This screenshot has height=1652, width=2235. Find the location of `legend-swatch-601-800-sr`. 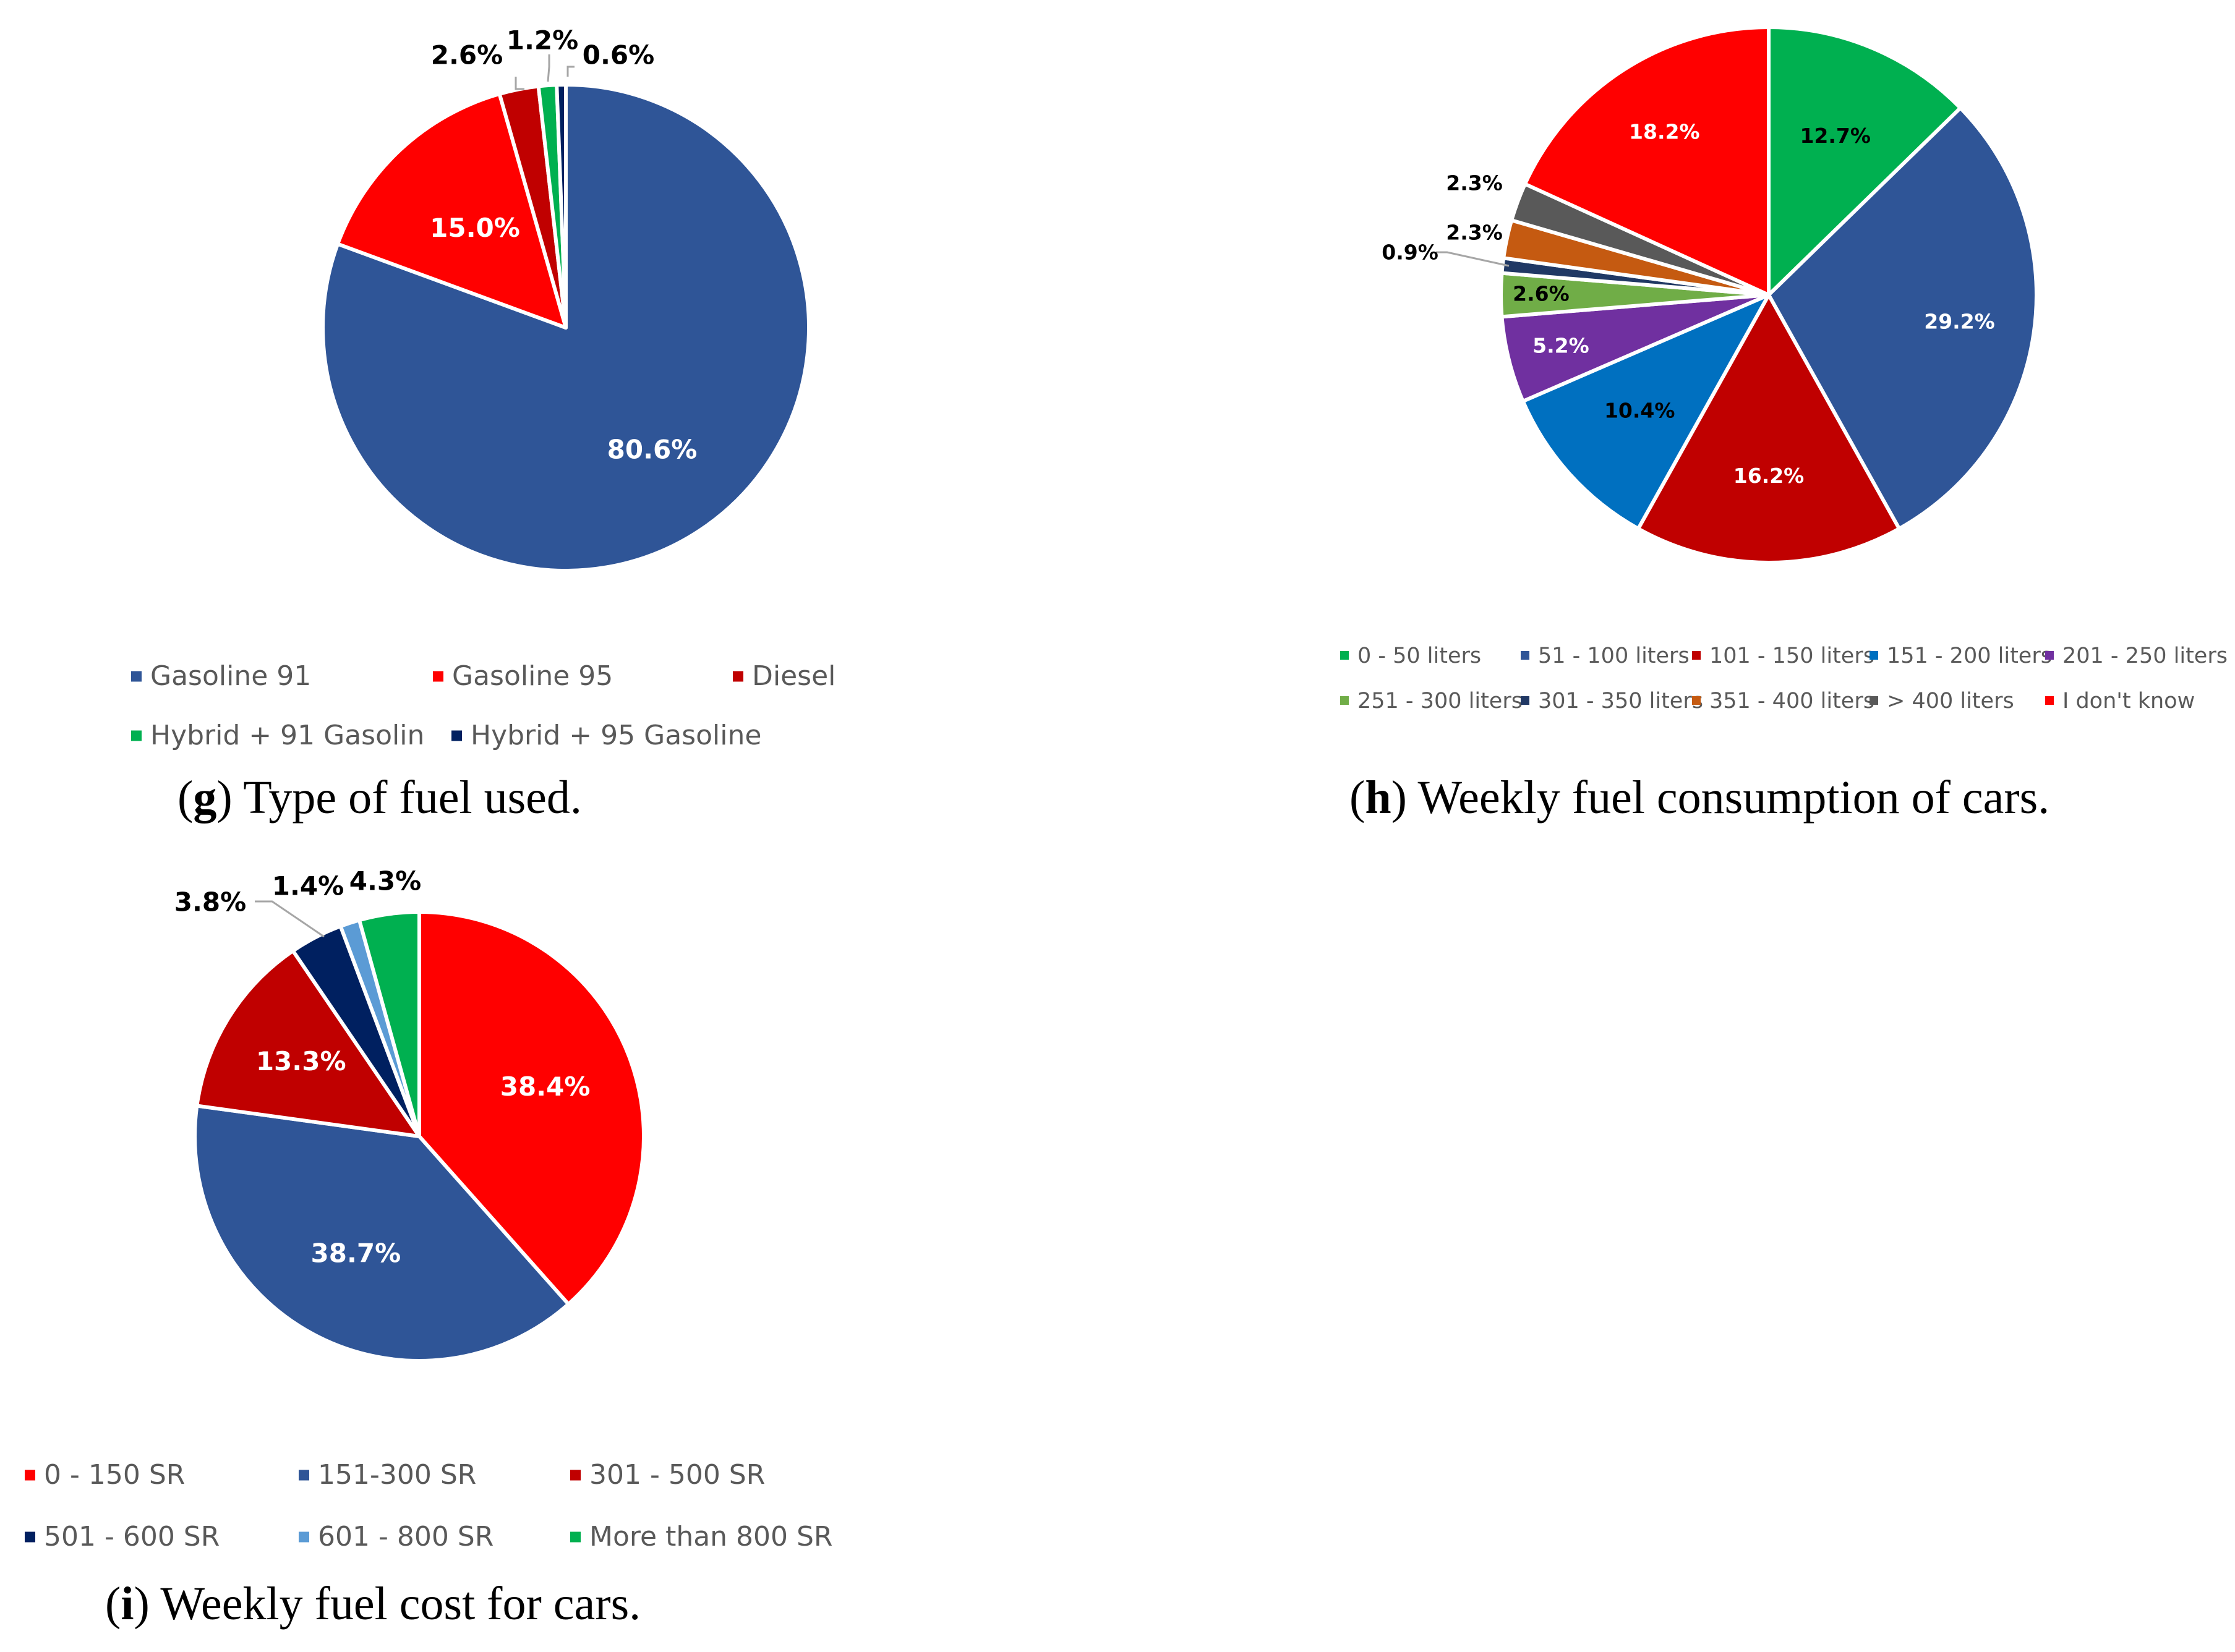

legend-swatch-601-800-sr is located at coordinates (304, 1537).